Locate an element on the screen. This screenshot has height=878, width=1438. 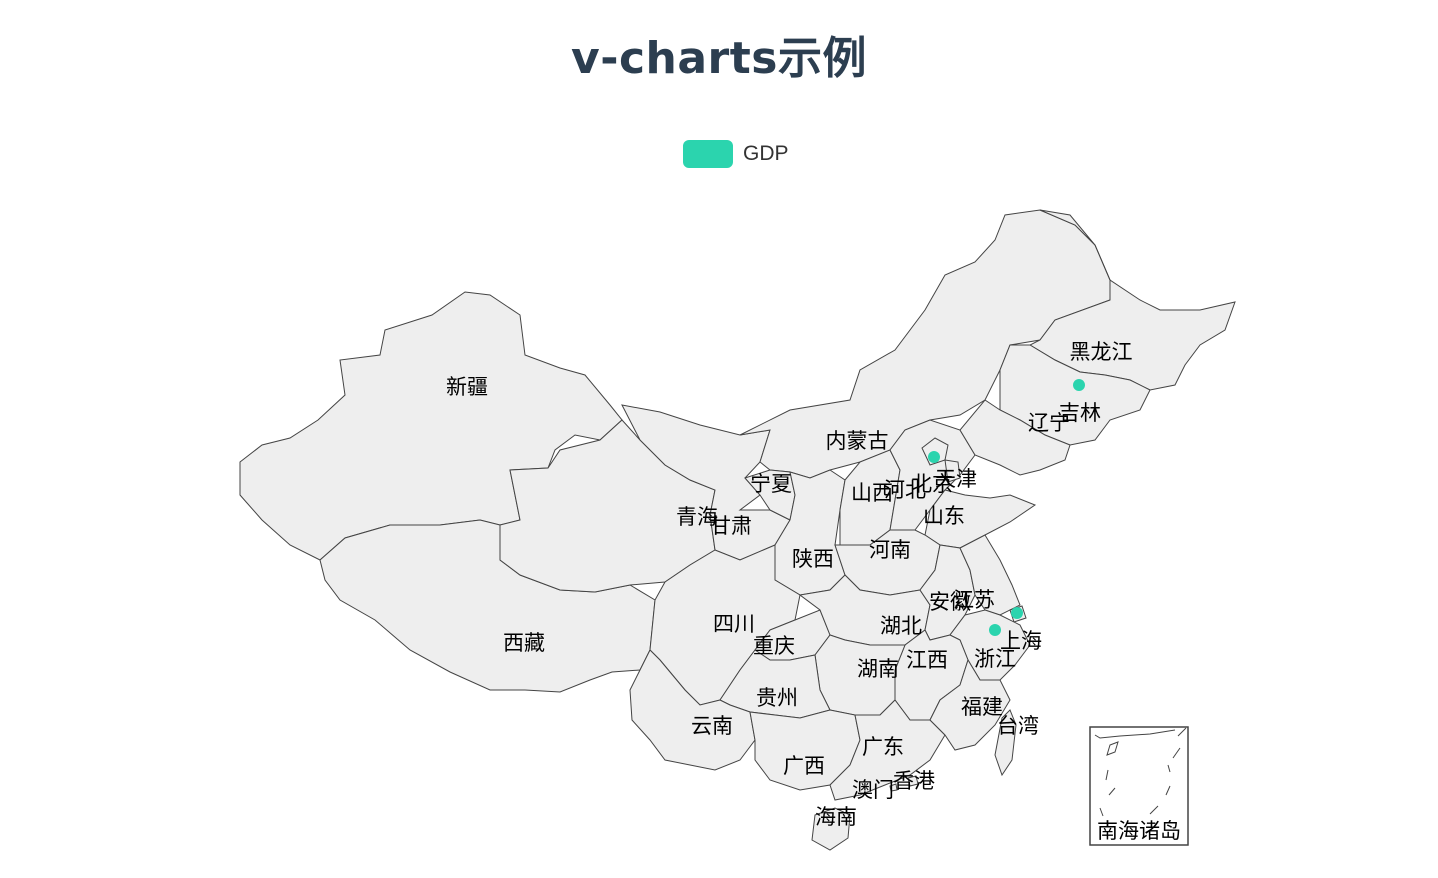
province-taiwan is located at coordinates (1005, 743).